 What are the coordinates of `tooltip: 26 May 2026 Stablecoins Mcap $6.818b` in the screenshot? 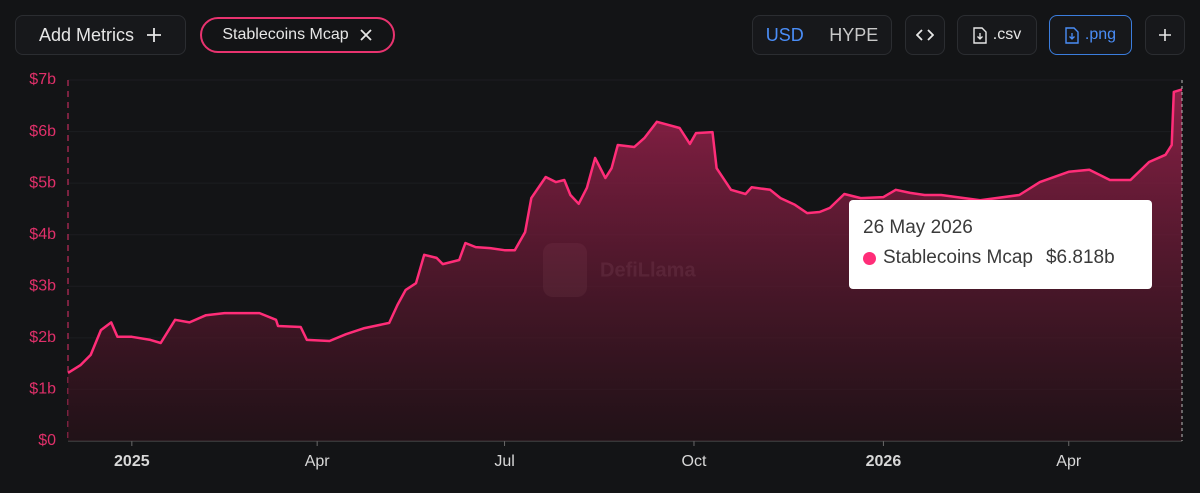 It's located at (1000, 244).